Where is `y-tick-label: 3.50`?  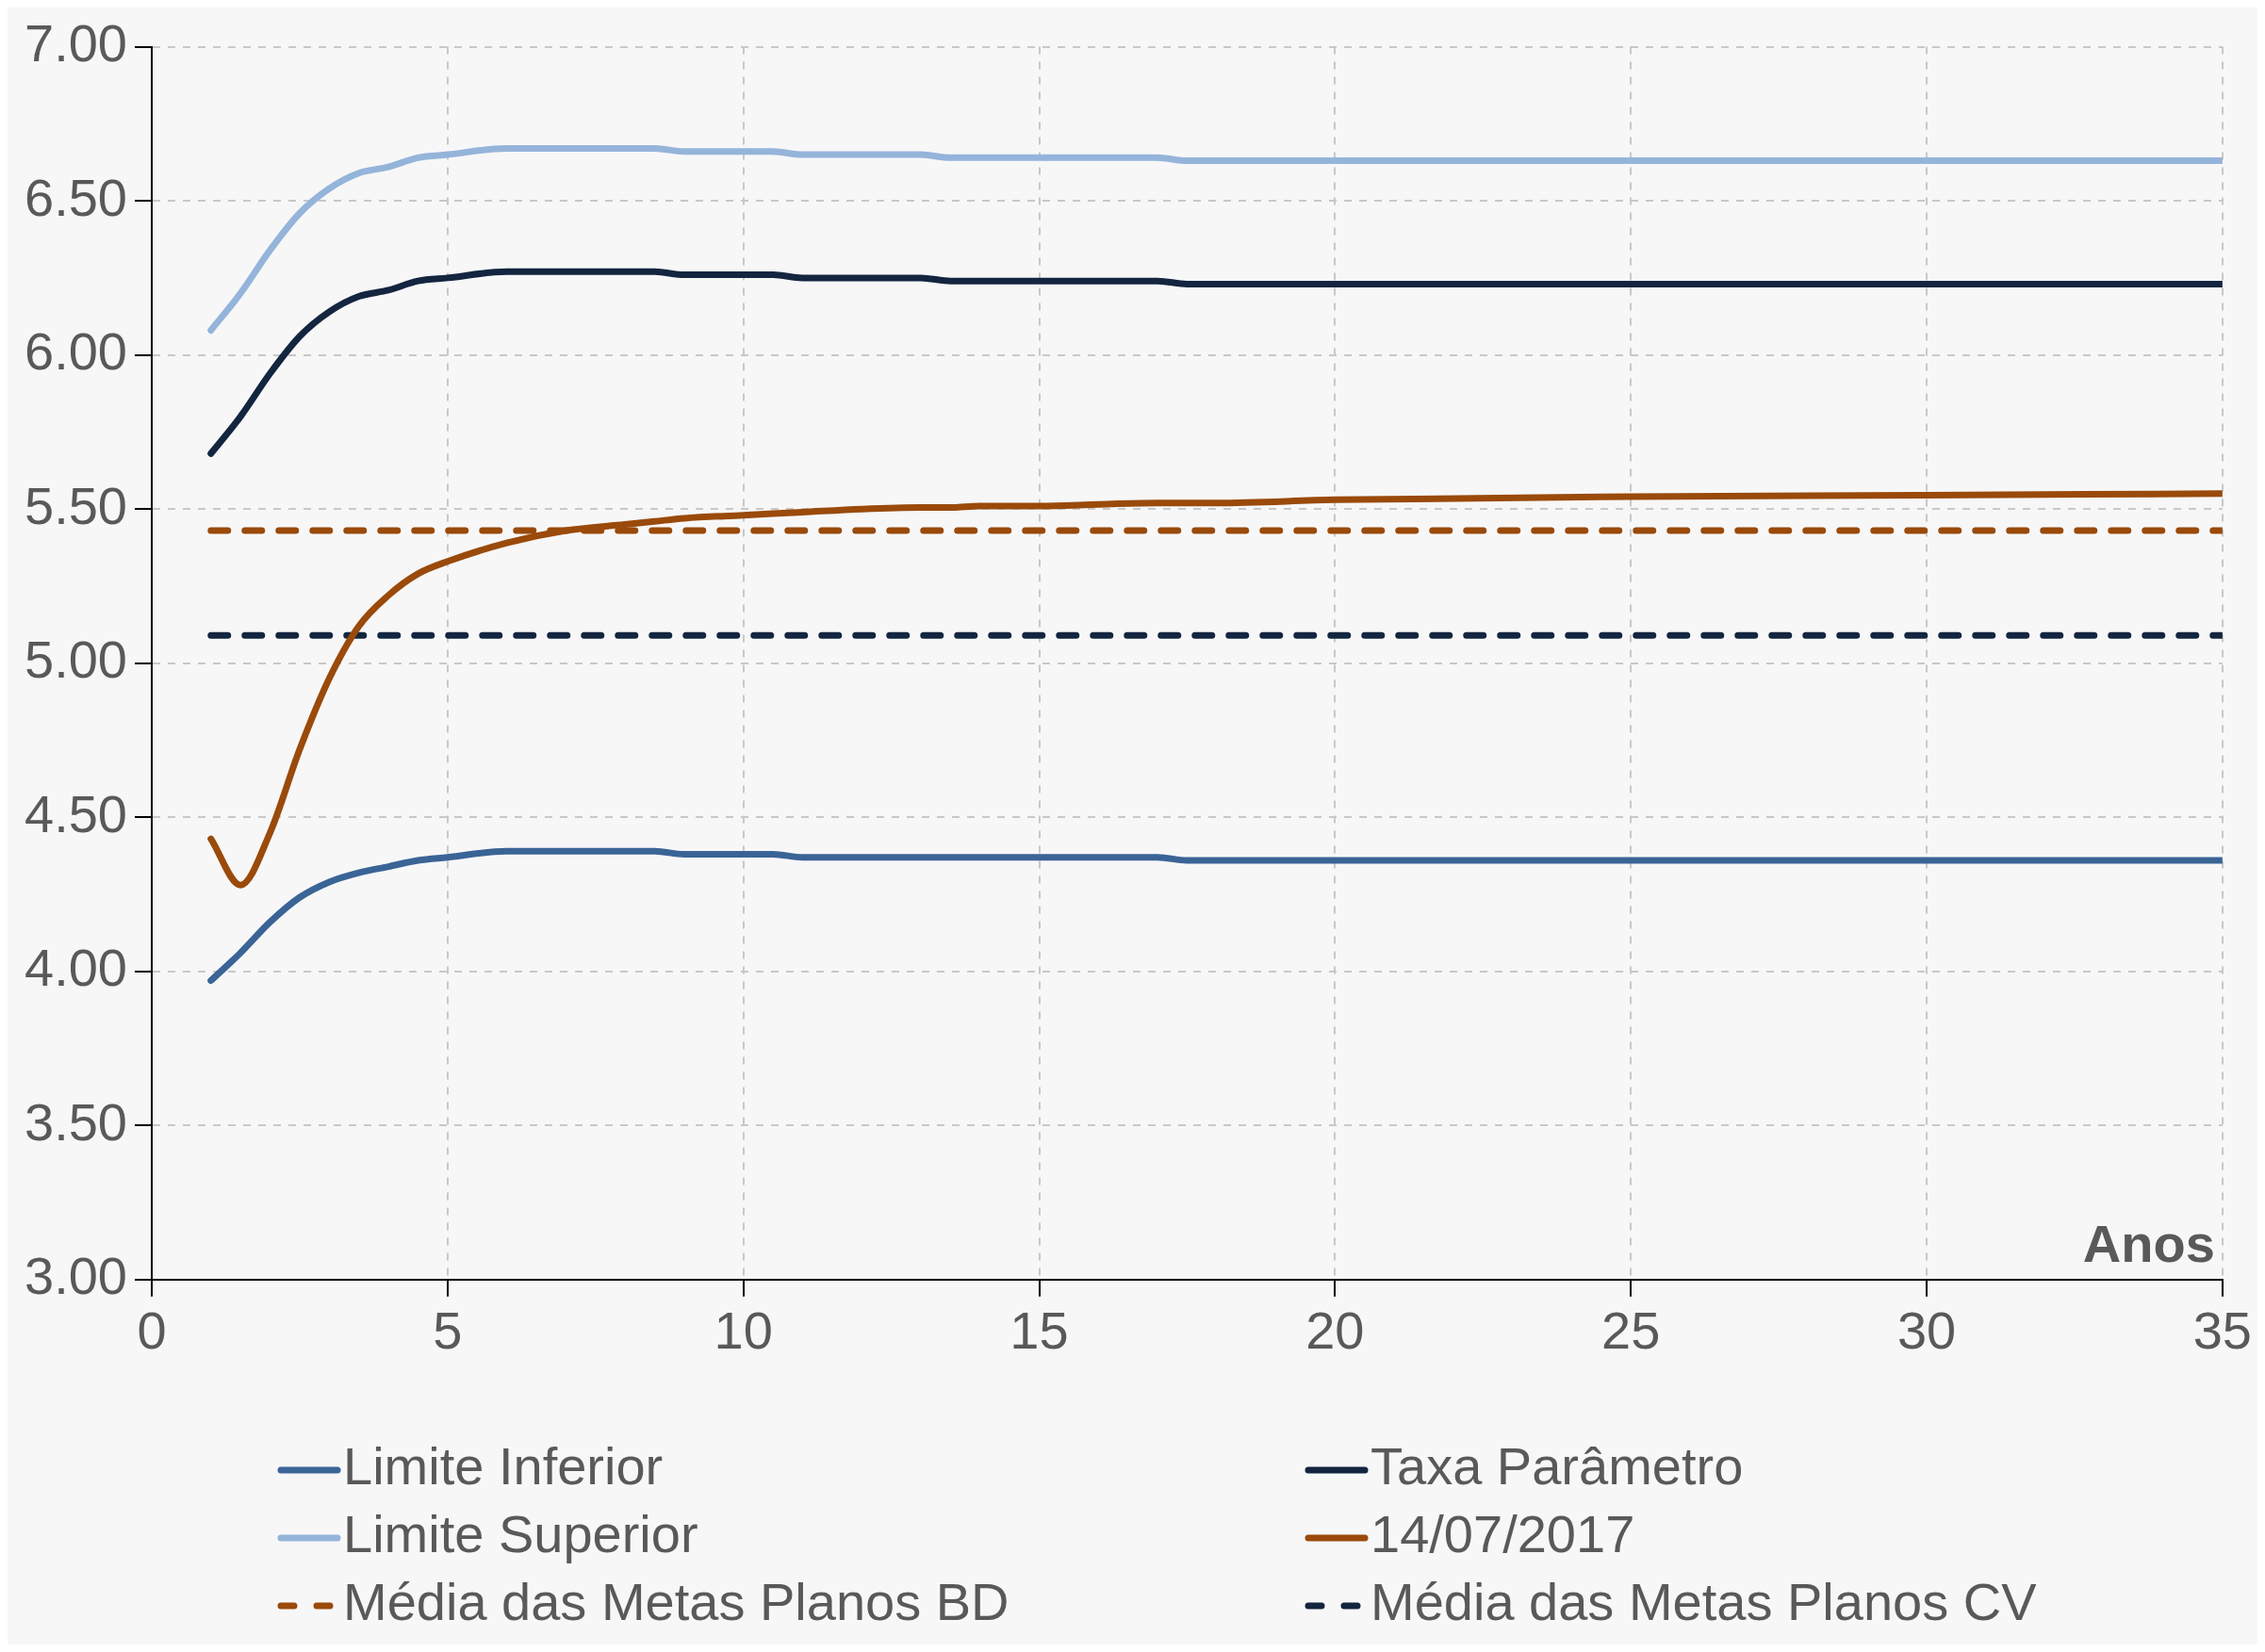 y-tick-label: 3.50 is located at coordinates (75, 1121).